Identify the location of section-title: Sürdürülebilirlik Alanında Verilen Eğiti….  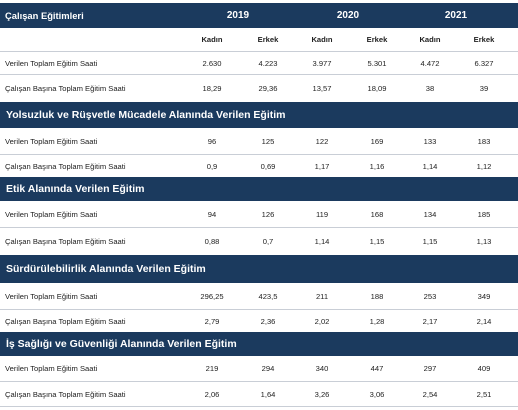
(106, 269).